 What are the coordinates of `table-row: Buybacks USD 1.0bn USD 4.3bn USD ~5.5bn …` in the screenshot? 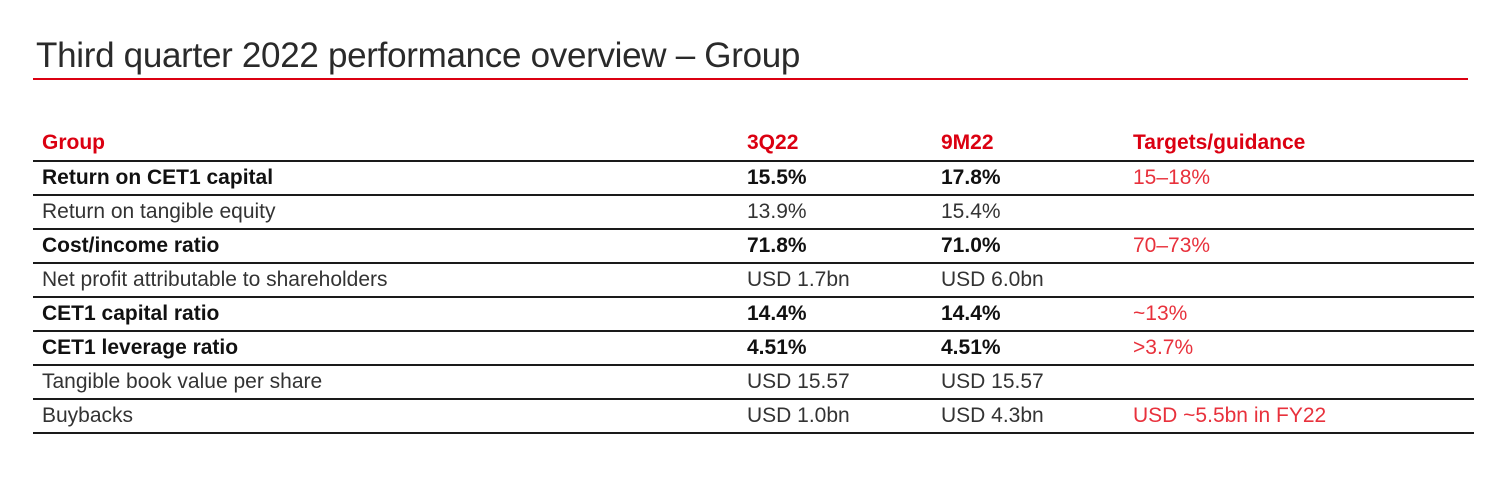 It's located at (753, 417).